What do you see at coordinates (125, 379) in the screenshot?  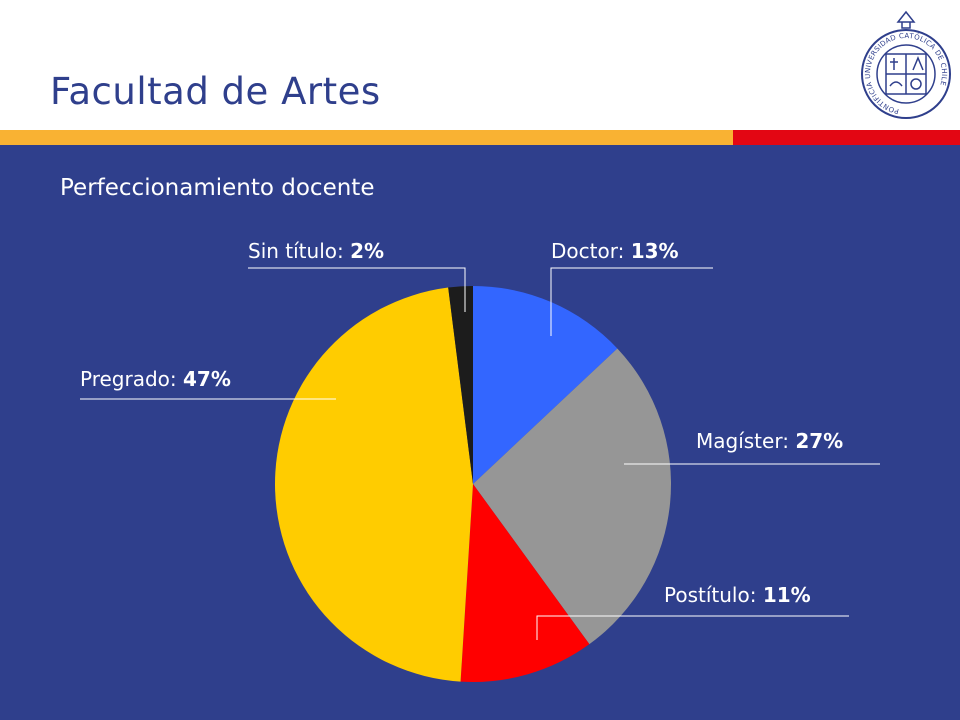 I see `slice-label-pregrado: Pregrado` at bounding box center [125, 379].